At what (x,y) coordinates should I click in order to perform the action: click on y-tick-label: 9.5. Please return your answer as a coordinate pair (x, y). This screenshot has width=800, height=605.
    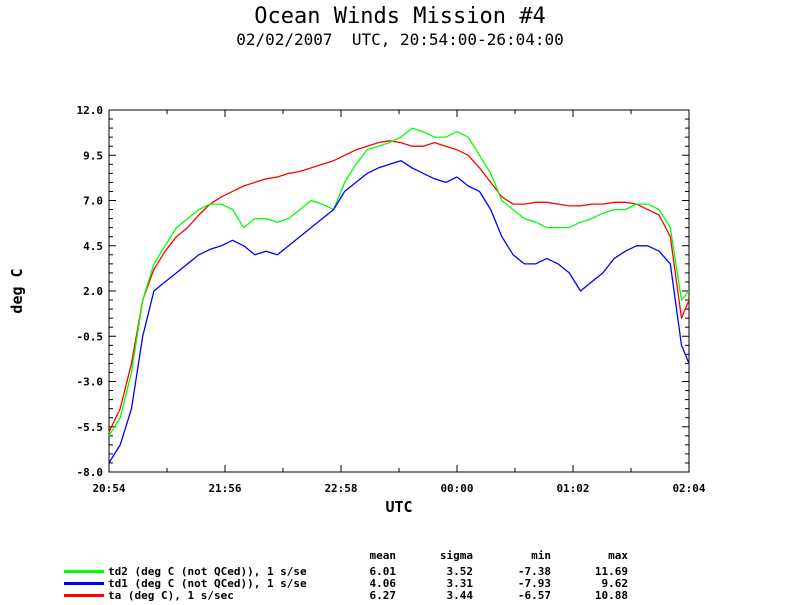
    Looking at the image, I should click on (93, 155).